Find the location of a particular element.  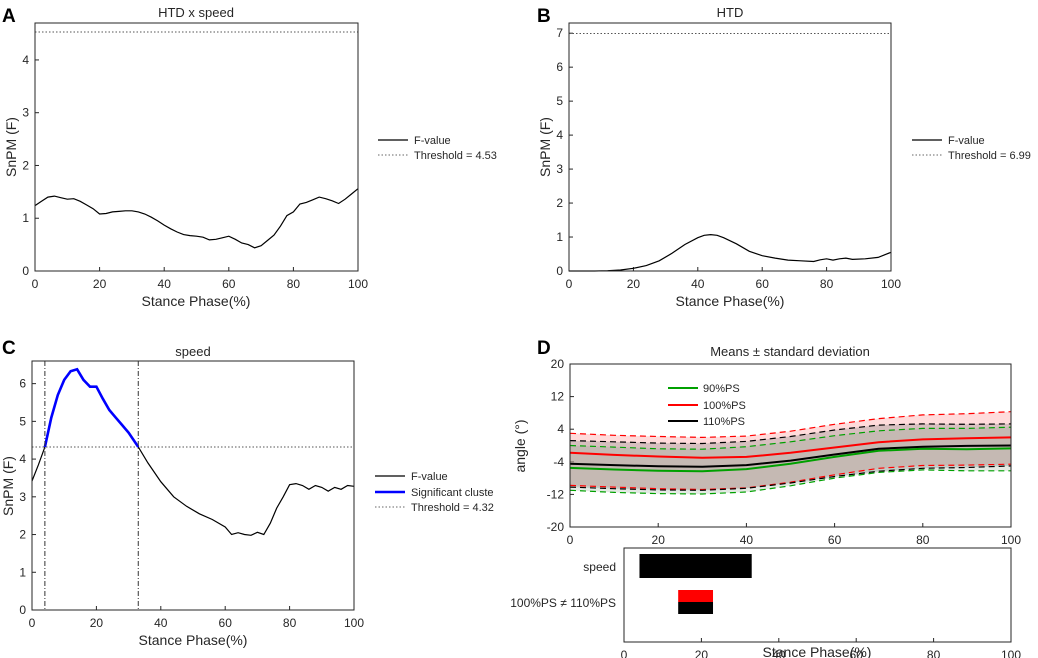

y-tick-label: 2 is located at coordinates (25, 165).